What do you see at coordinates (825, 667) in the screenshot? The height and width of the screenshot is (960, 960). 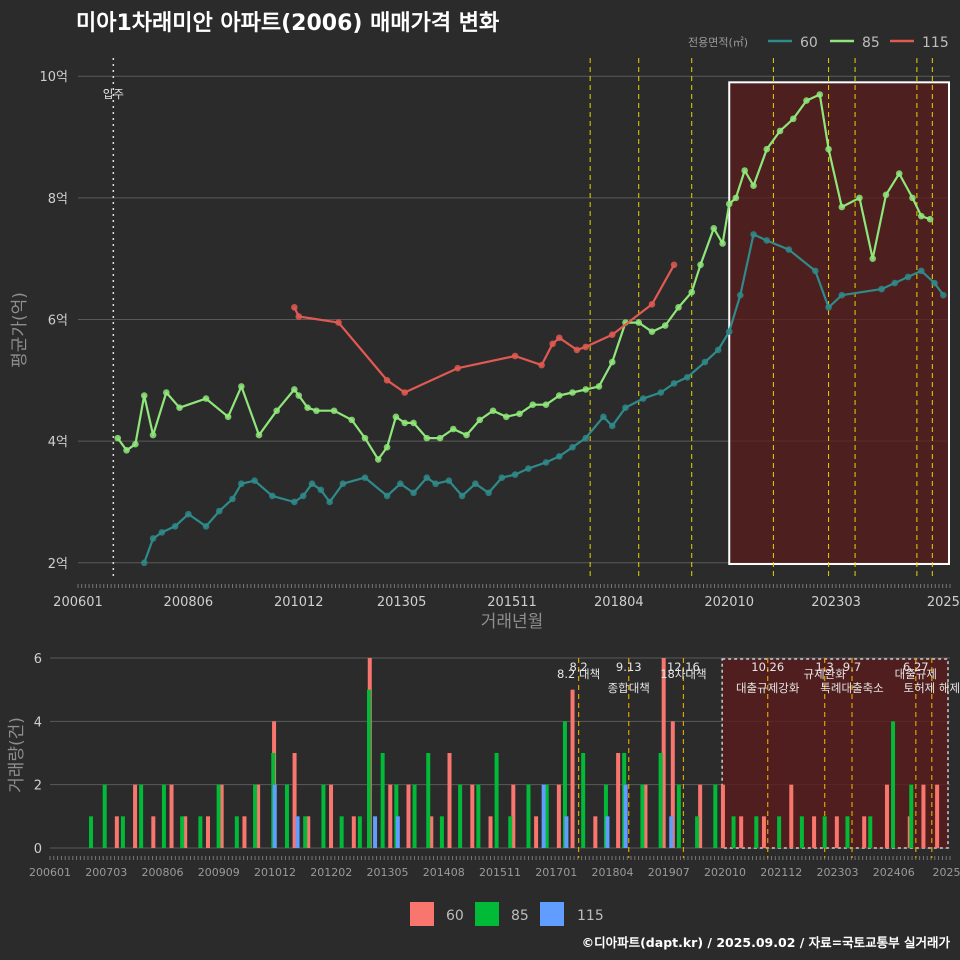 I see `policy-event-date: 1.3` at bounding box center [825, 667].